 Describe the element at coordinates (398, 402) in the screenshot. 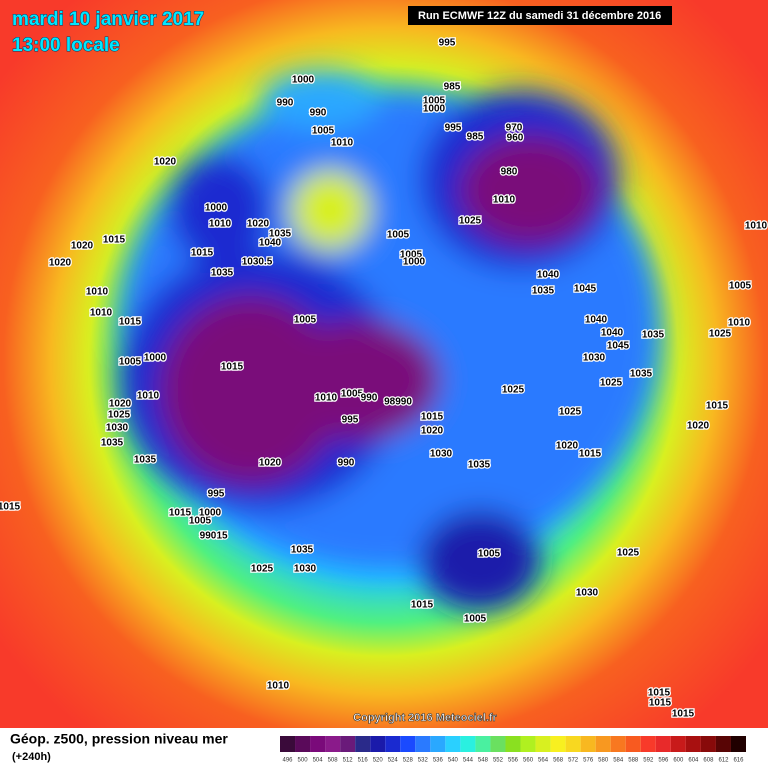

I see `isobar-label: 98990` at that location.